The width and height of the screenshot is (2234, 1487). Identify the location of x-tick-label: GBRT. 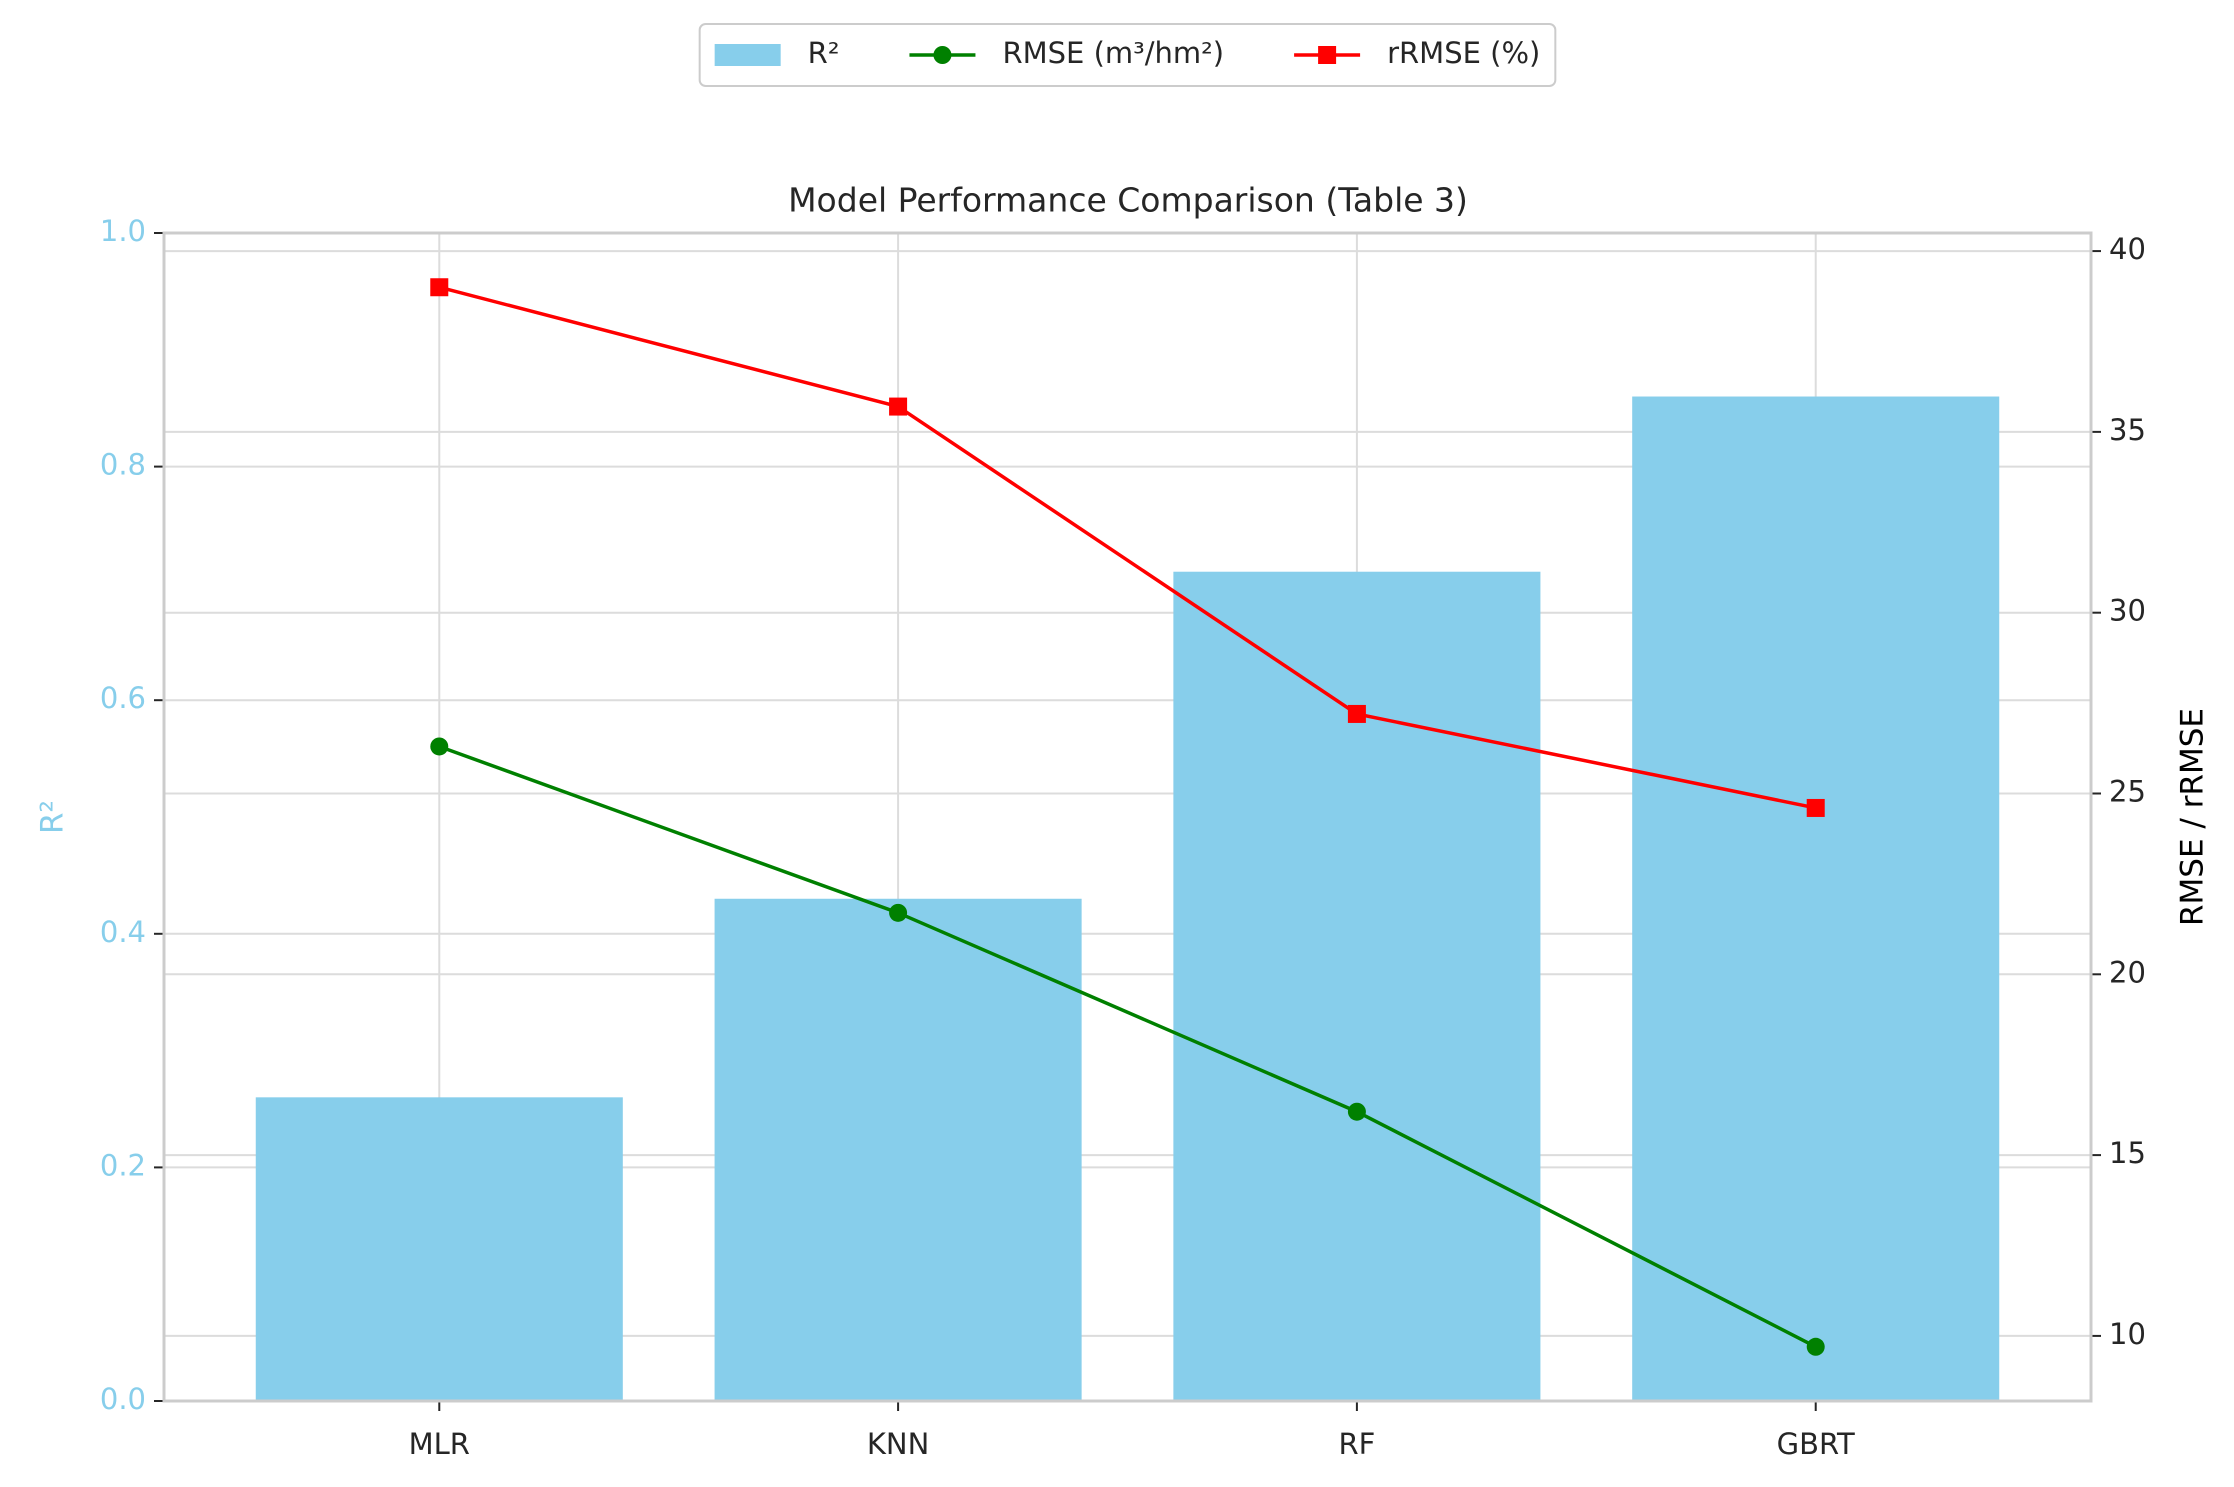
(1816, 1444).